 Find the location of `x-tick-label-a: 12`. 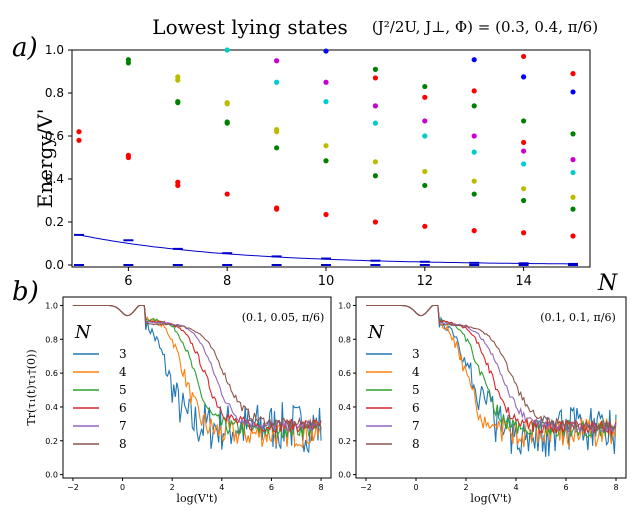

x-tick-label-a: 12 is located at coordinates (425, 281).